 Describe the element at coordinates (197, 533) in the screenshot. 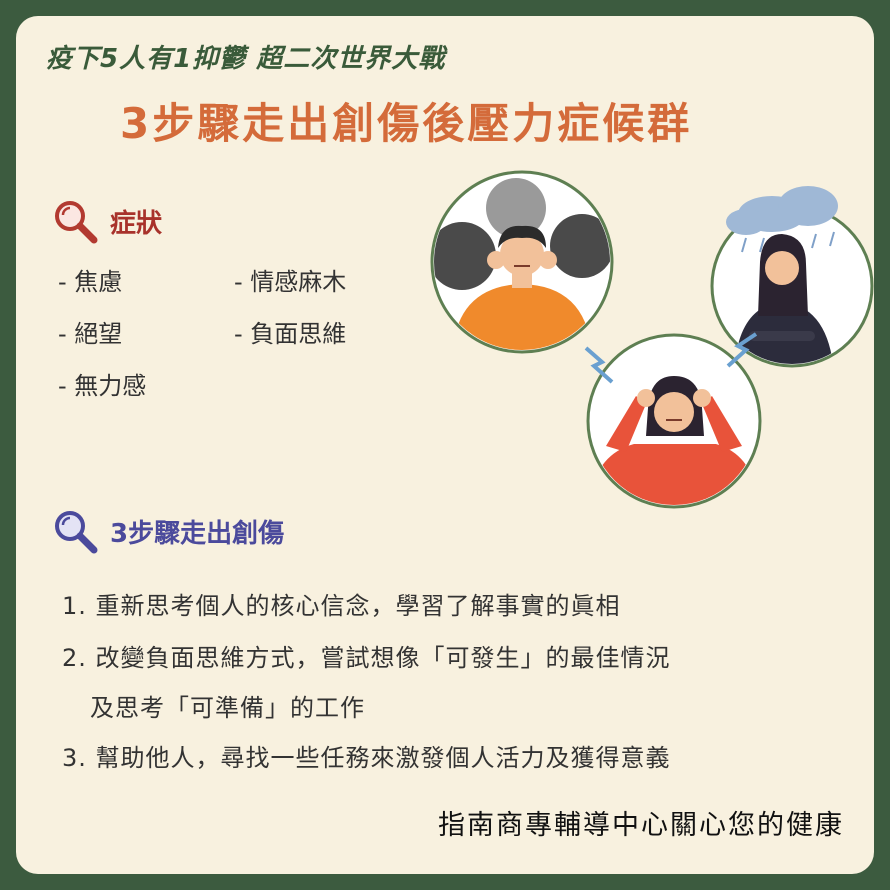

I see `steps-heading-label: 3步驟走出創傷` at that location.